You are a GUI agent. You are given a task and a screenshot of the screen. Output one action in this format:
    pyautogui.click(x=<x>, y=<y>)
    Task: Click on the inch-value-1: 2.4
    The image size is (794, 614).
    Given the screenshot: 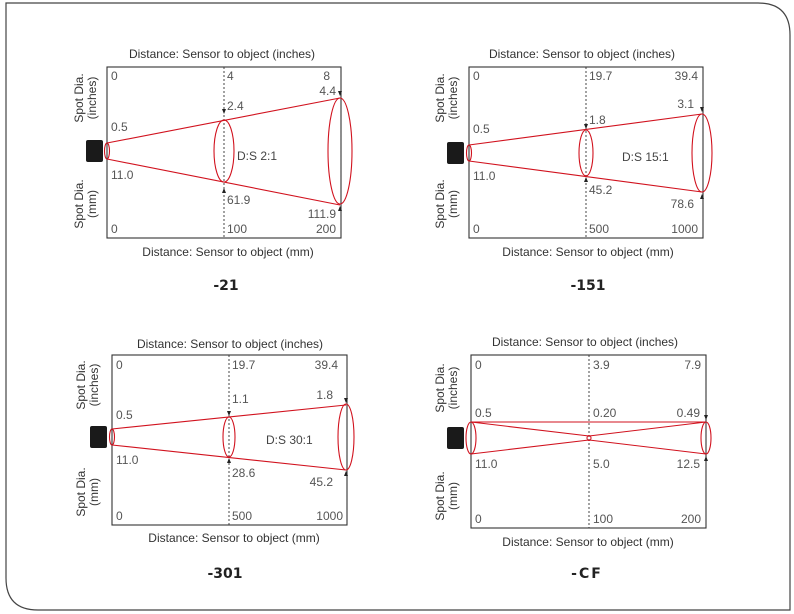 What is the action you would take?
    pyautogui.click(x=235, y=106)
    